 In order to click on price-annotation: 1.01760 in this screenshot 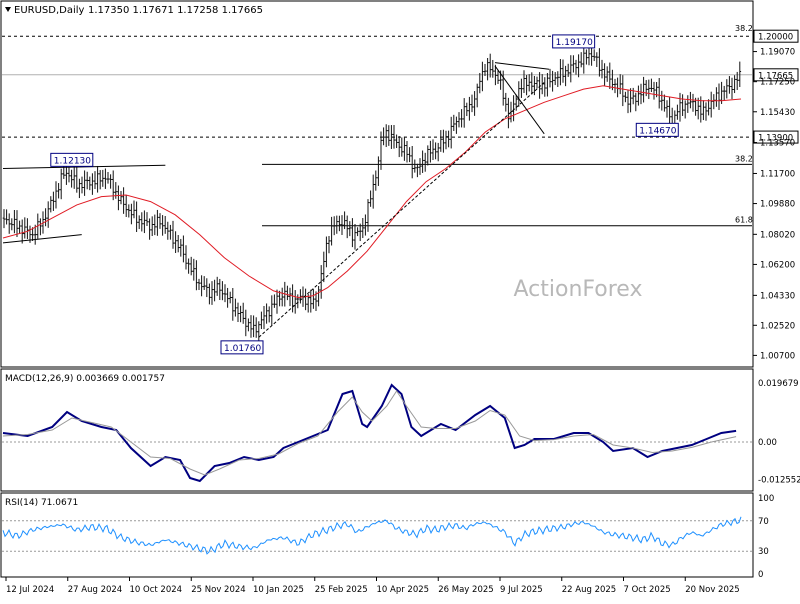, I will do `click(242, 347)`.